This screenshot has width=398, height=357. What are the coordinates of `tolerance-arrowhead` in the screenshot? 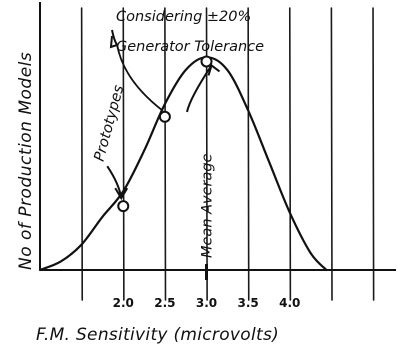 It's located at (113, 42).